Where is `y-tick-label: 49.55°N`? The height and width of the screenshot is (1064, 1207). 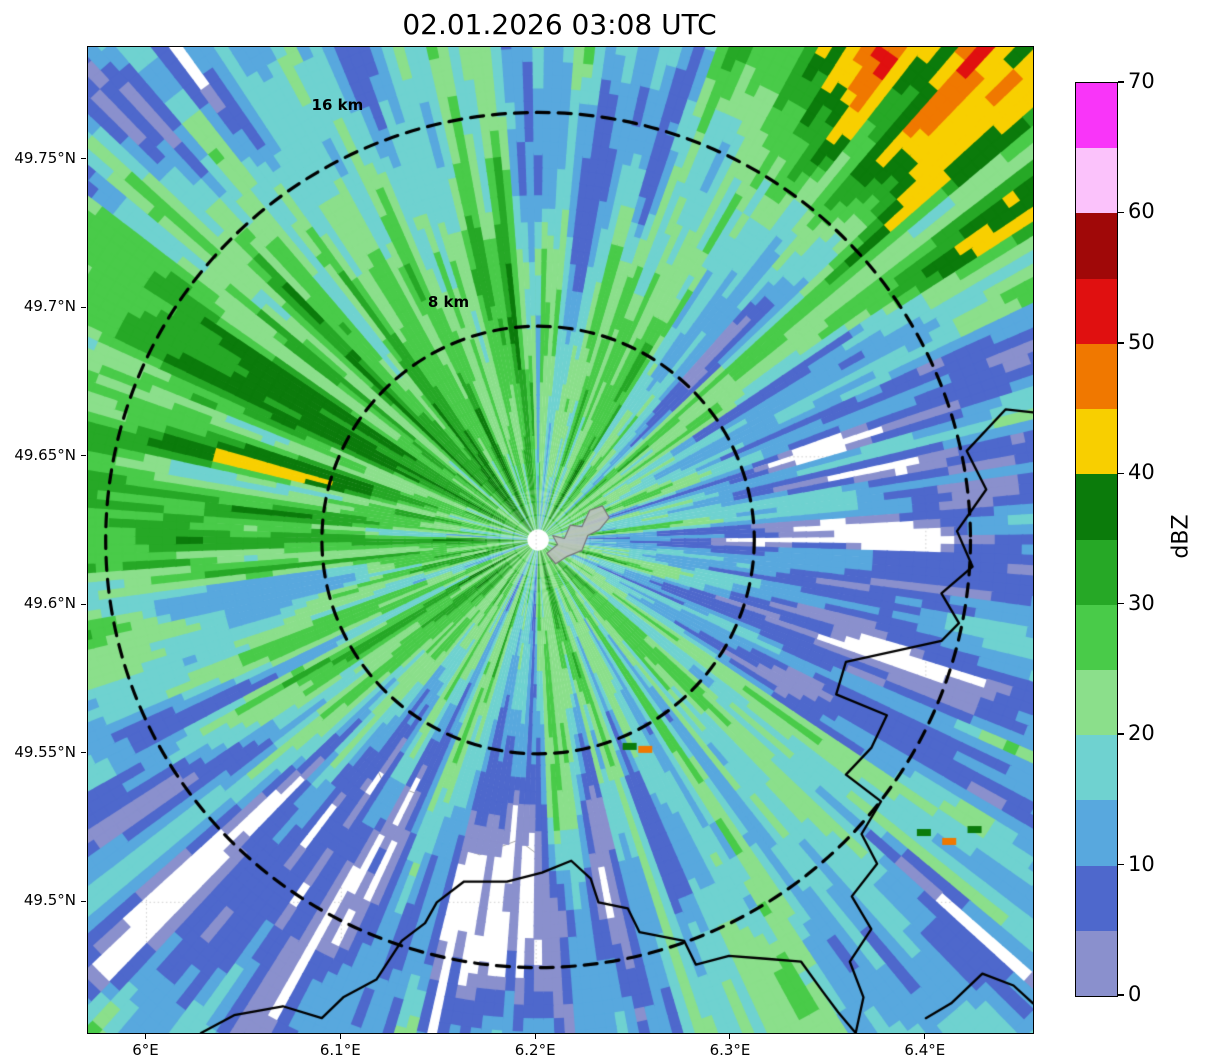 y-tick-label: 49.55°N is located at coordinates (45, 751).